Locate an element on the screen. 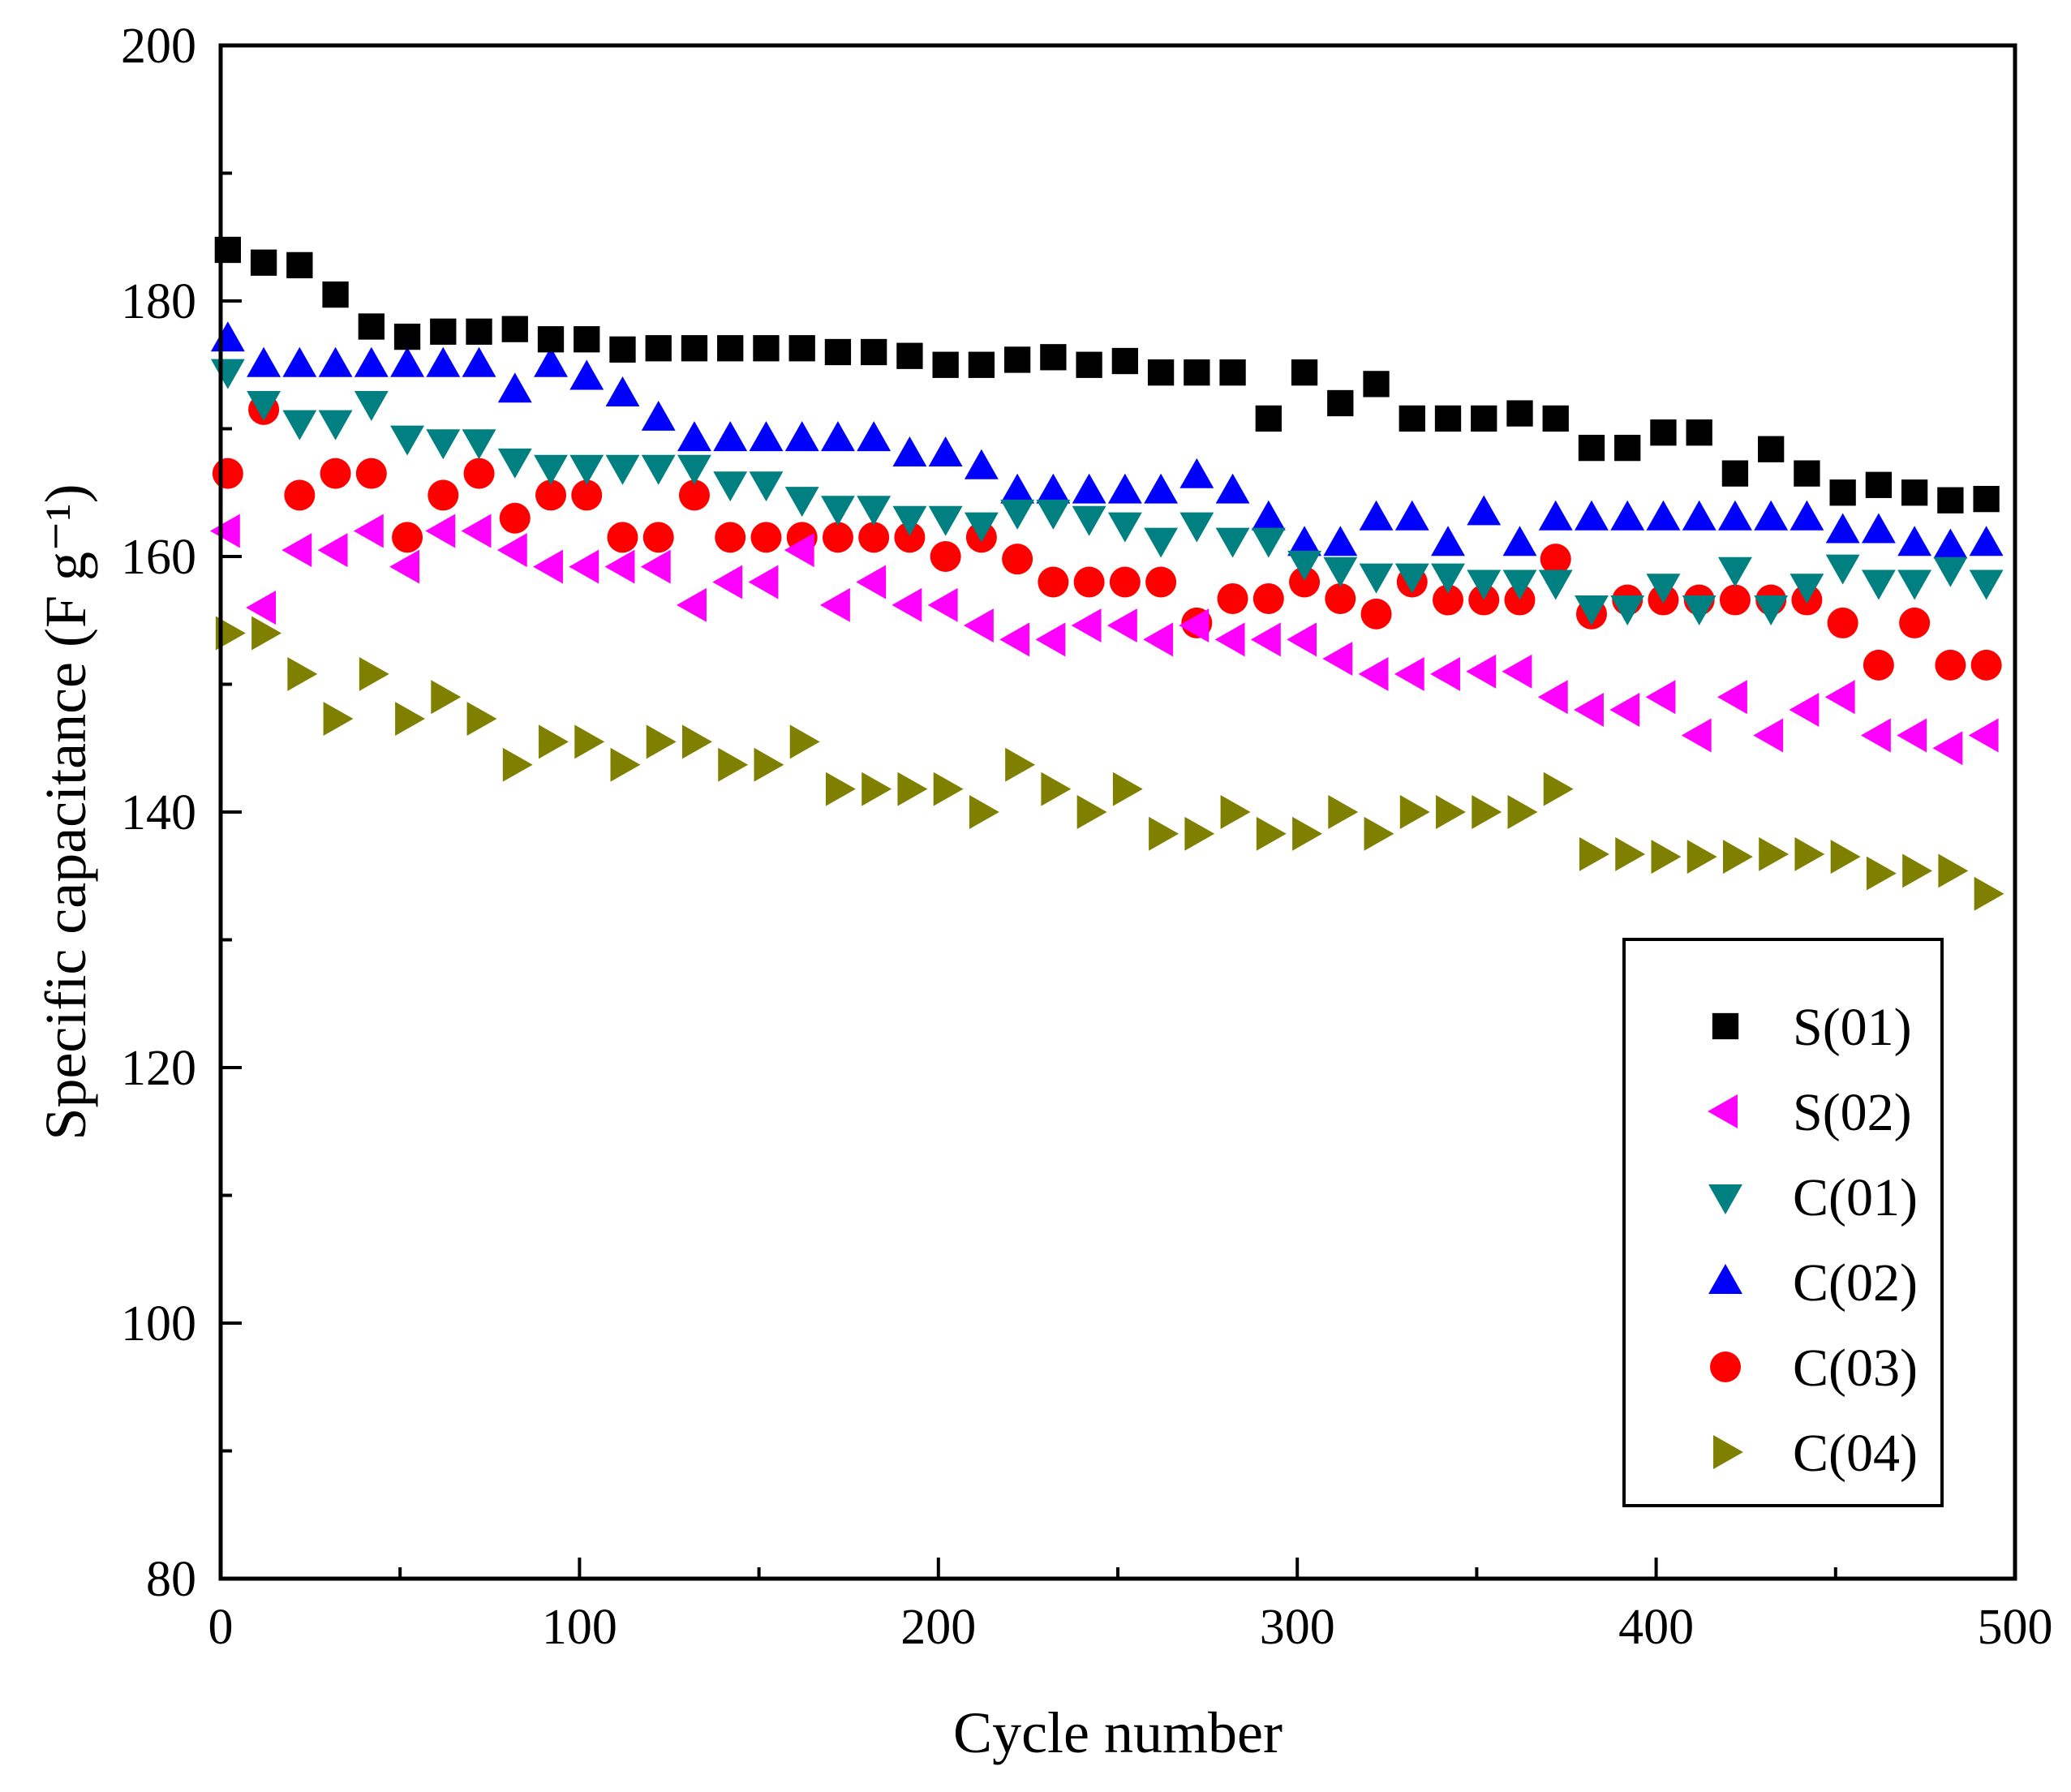 The width and height of the screenshot is (2071, 1792). x-axis-title: Cycle number is located at coordinates (1118, 1732).